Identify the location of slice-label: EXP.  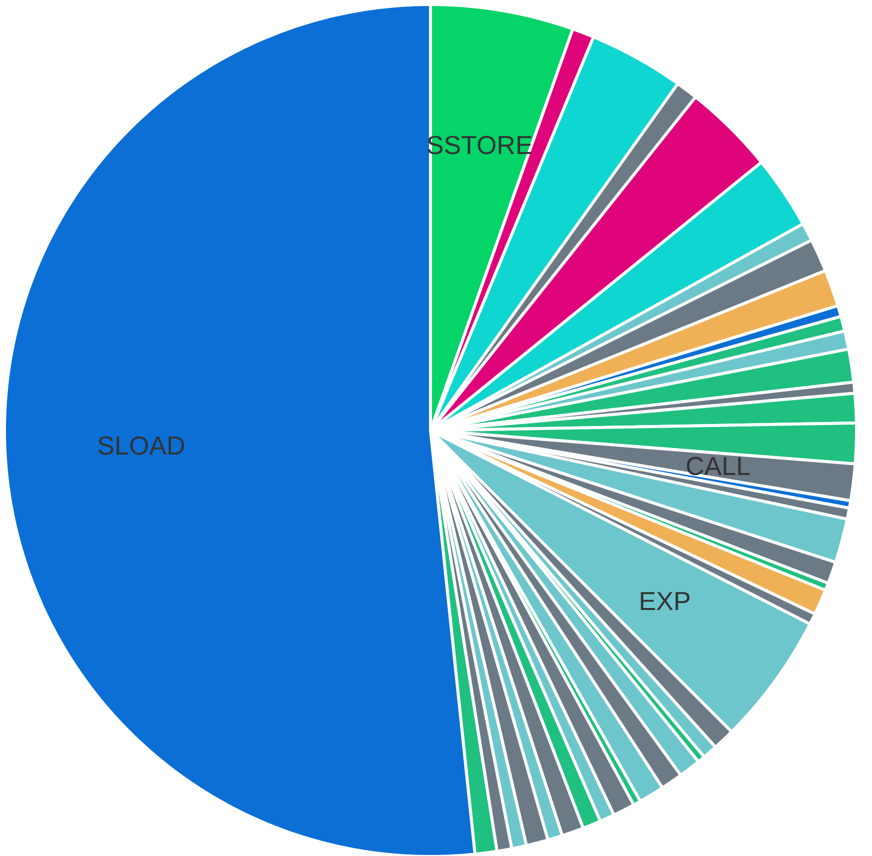
(664, 601).